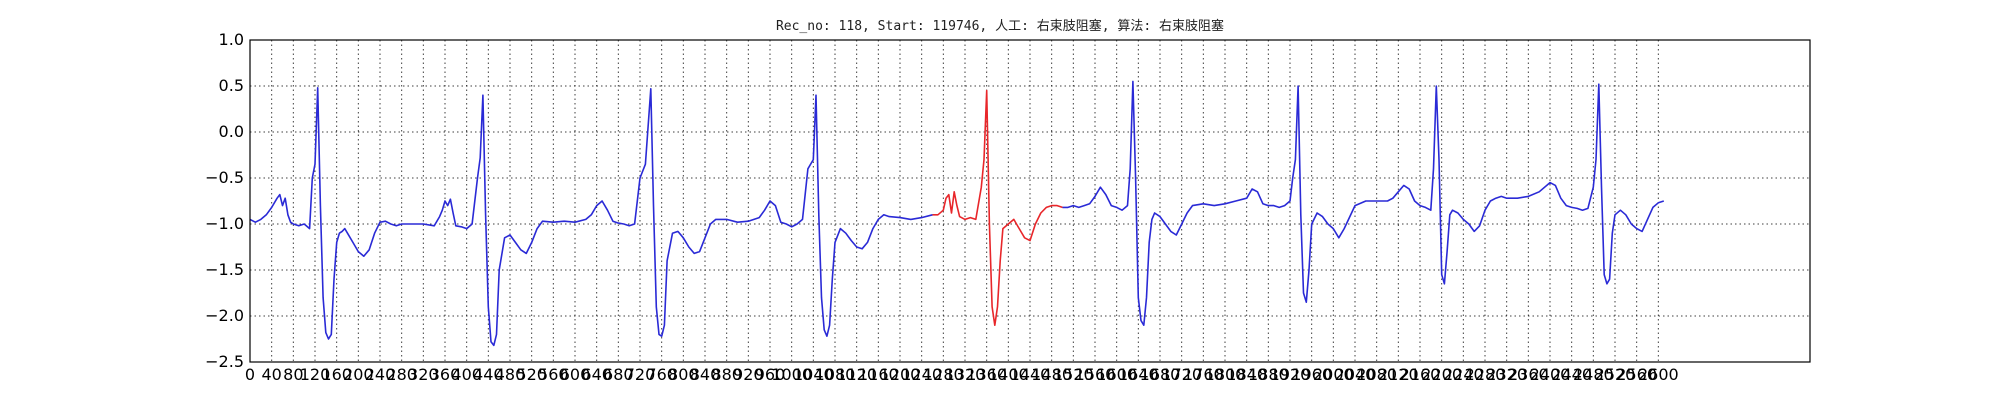 This screenshot has height=400, width=2000. Describe the element at coordinates (224, 223) in the screenshot. I see `y-tick-label: −1.0` at that location.